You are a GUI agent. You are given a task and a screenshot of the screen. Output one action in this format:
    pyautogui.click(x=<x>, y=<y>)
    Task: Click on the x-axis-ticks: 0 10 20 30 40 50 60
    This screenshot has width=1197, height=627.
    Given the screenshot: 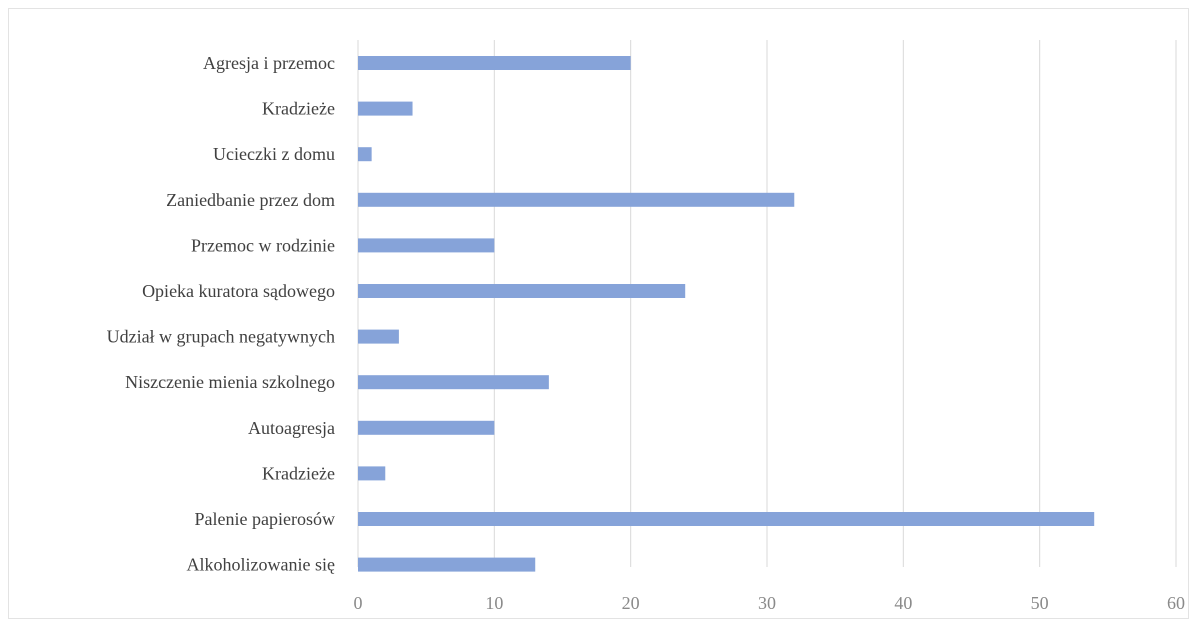 What is the action you would take?
    pyautogui.click(x=770, y=603)
    